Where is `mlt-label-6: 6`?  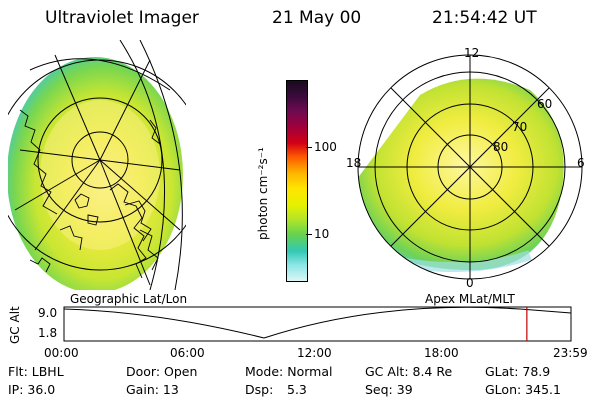 mlt-label-6: 6 is located at coordinates (581, 163).